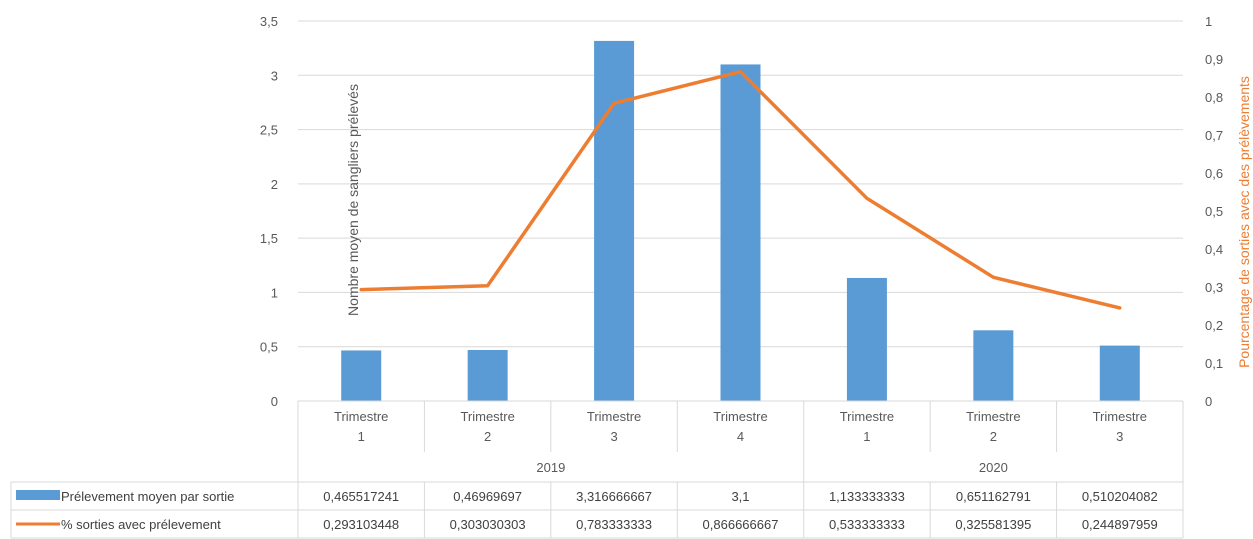  What do you see at coordinates (269, 211) in the screenshot?
I see `left-axis-ticks: 0 0,5 1 1,5 2 2,5 3 3,5` at bounding box center [269, 211].